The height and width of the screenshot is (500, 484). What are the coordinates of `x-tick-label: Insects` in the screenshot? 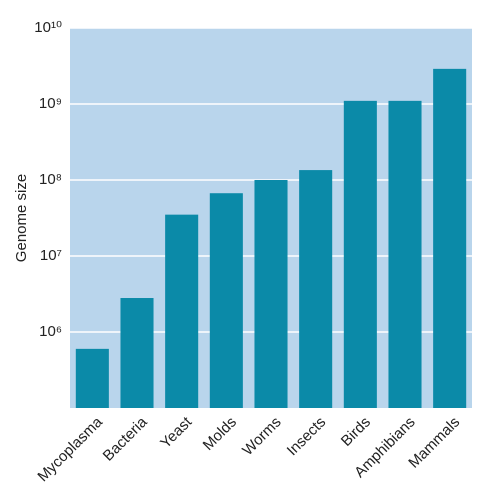 It's located at (307, 437).